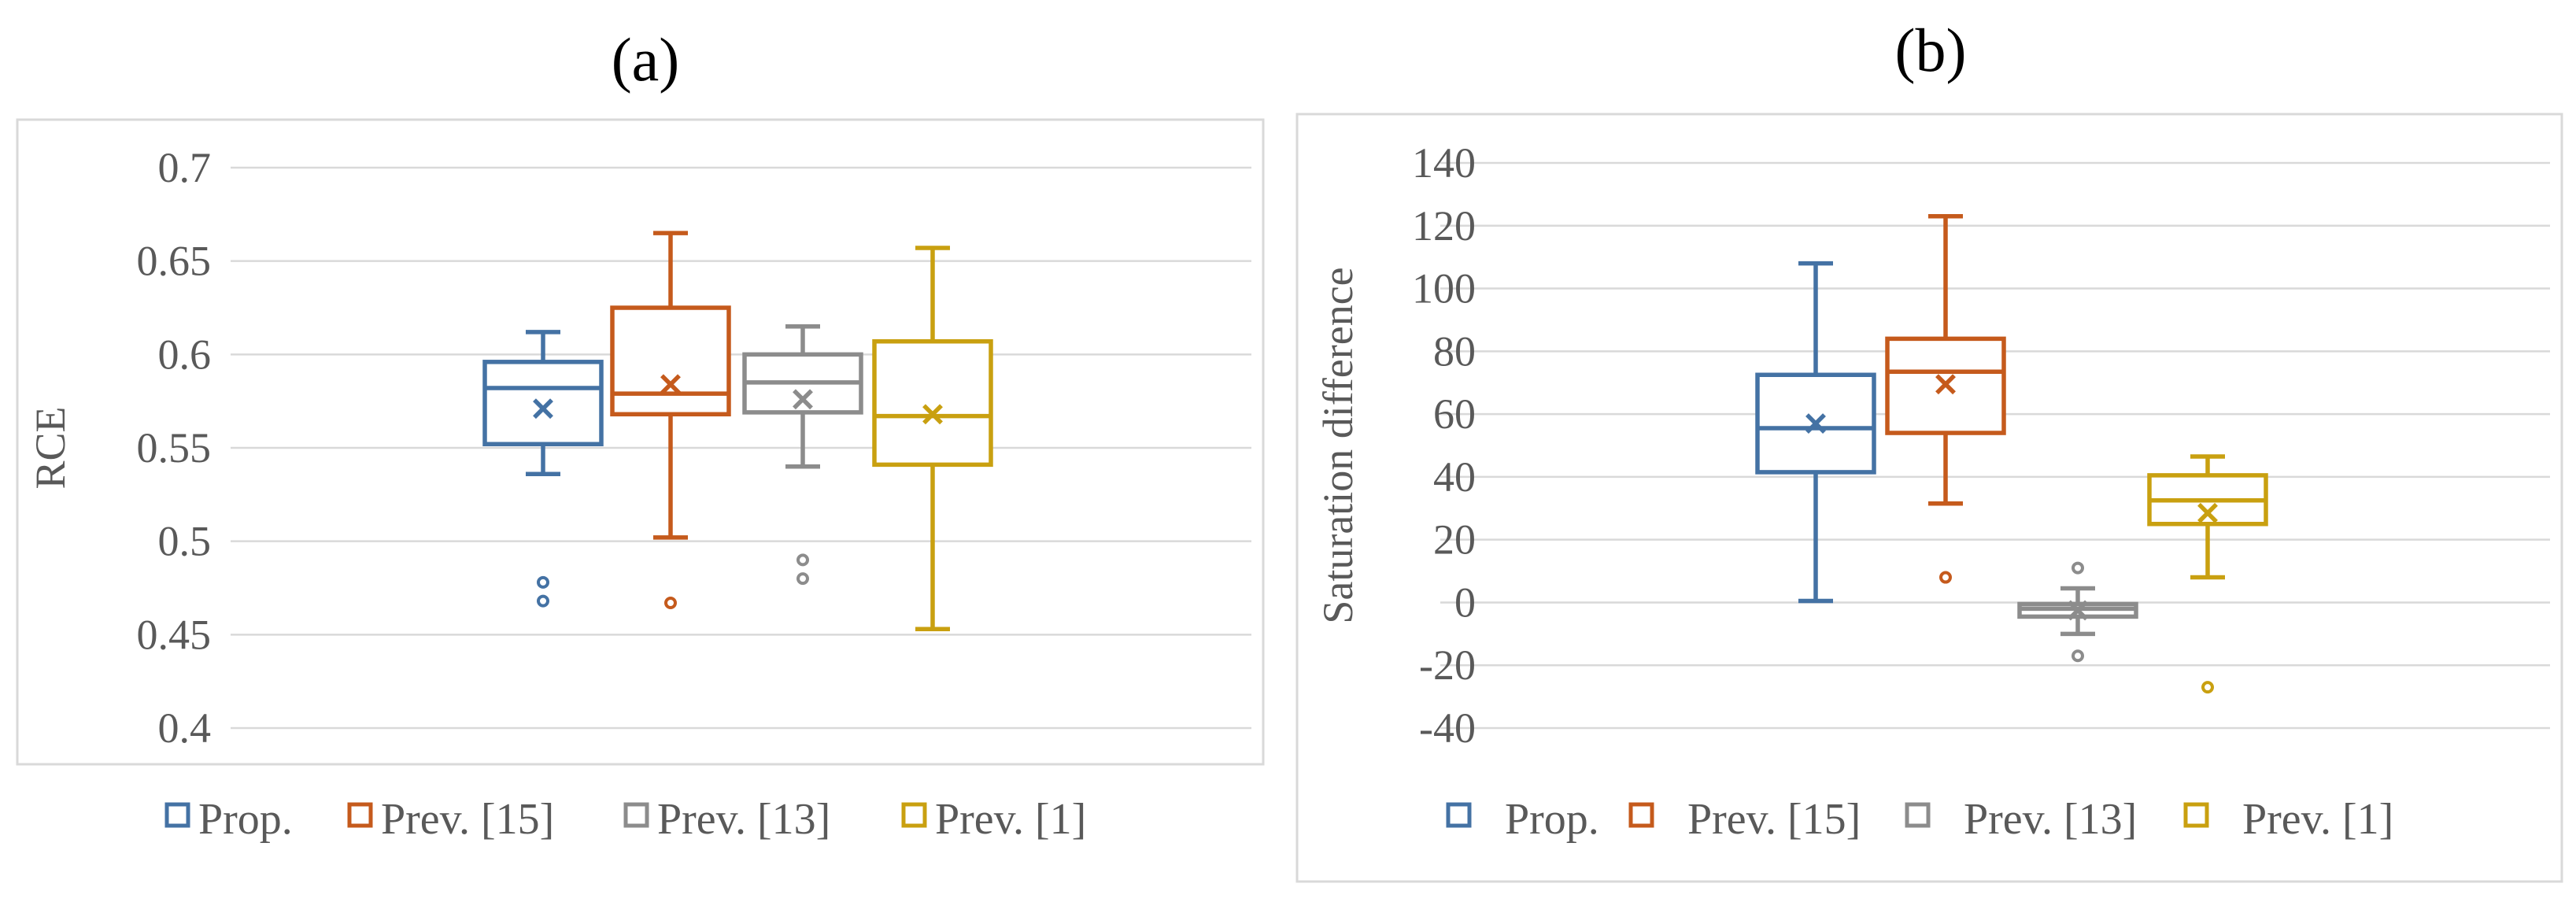 The height and width of the screenshot is (902, 2576). I want to click on y-tick-label: 120, so click(1444, 226).